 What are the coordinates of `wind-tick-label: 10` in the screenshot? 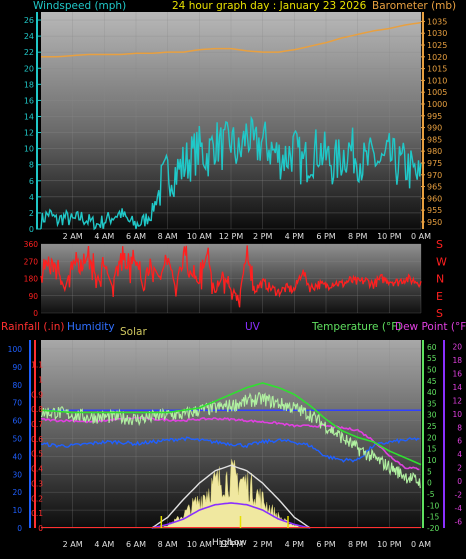 It's located at (29, 149).